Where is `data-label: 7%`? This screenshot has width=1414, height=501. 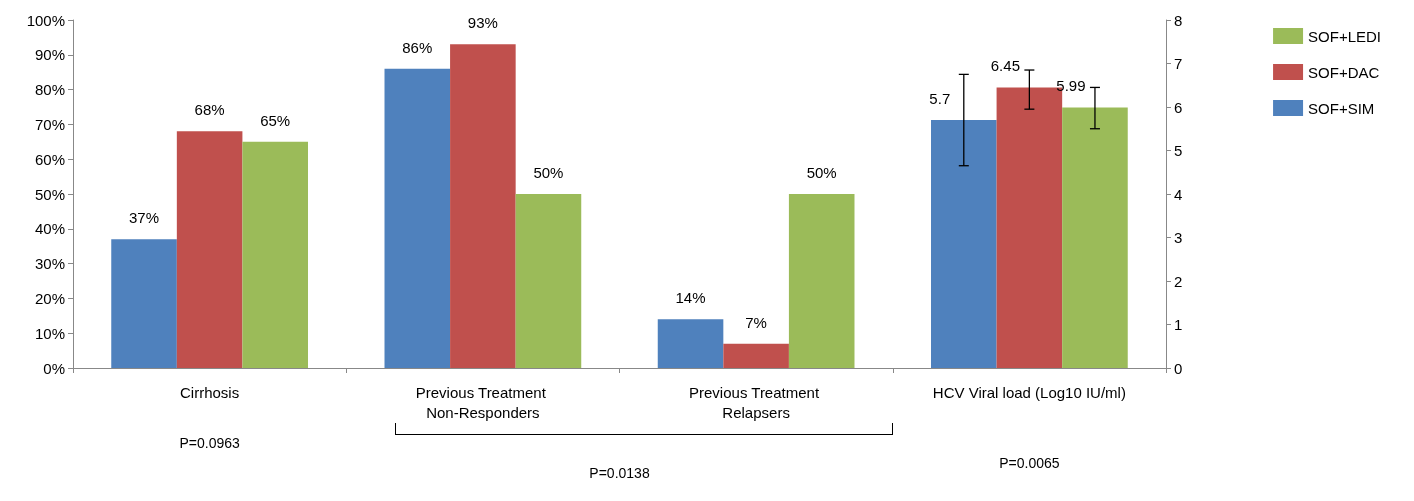
data-label: 7% is located at coordinates (756, 322).